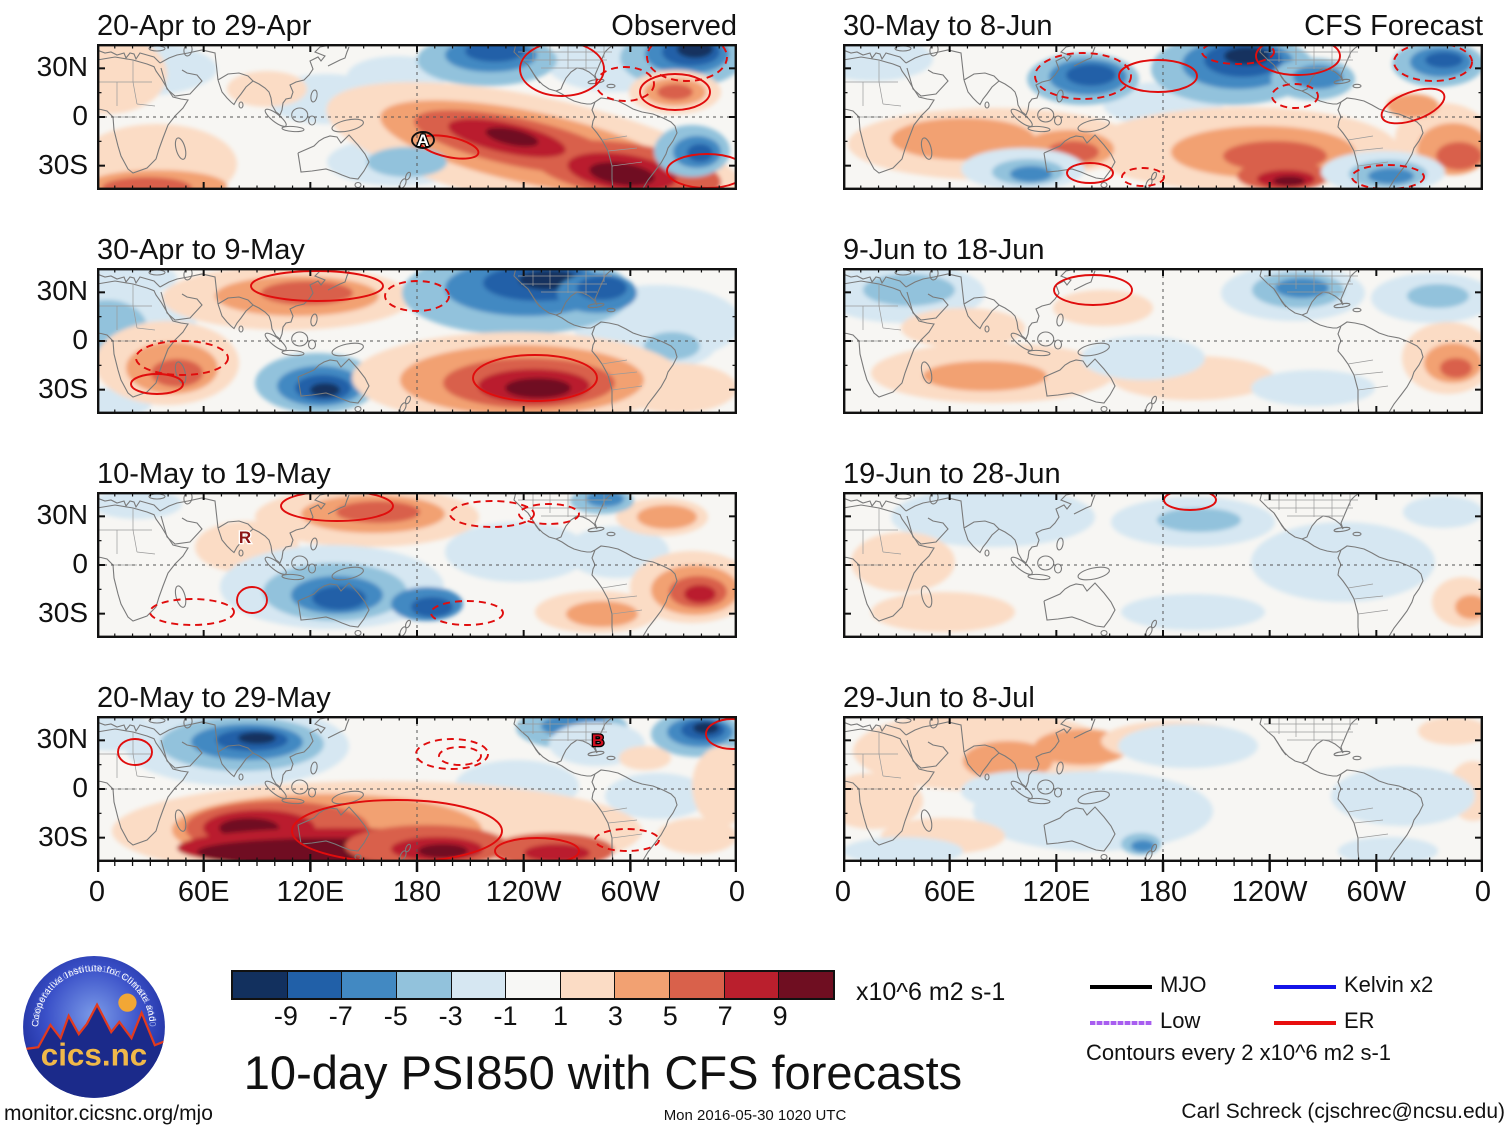  I want to click on x-axis-label: 180, so click(417, 892).